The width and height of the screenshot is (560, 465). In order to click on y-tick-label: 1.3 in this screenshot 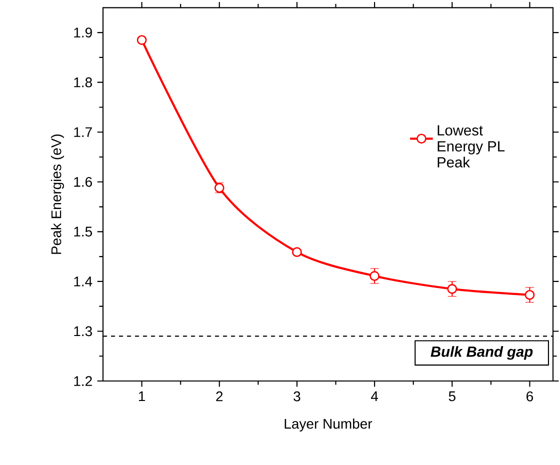, I will do `click(83, 331)`.